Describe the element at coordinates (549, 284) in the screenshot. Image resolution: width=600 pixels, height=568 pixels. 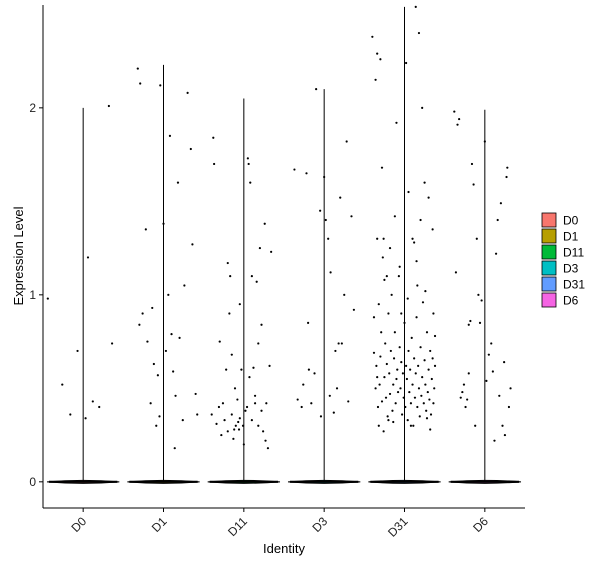
I see `legend-key-D31` at that location.